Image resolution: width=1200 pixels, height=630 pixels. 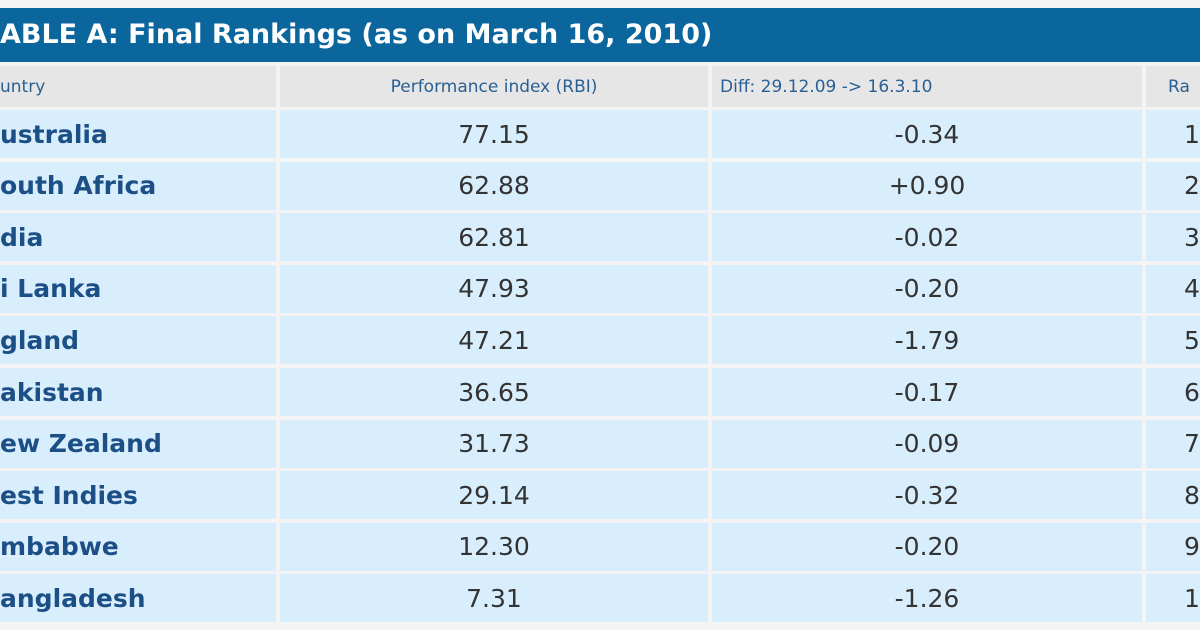 What do you see at coordinates (927, 340) in the screenshot?
I see `table-cell: -1.79` at bounding box center [927, 340].